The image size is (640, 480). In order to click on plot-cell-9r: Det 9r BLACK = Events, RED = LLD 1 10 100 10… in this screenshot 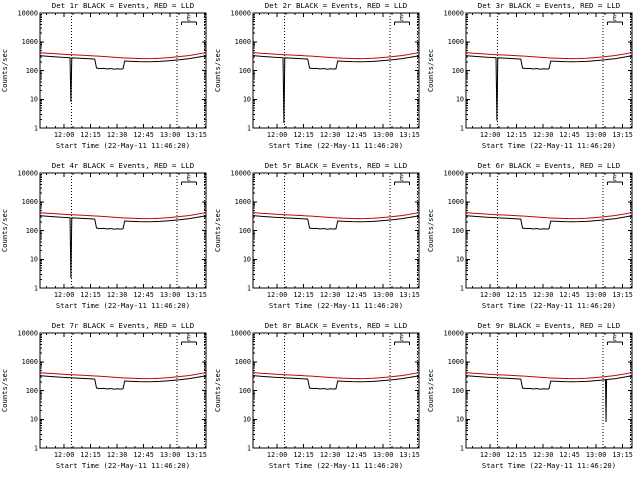, I will do `click(532, 400)`.